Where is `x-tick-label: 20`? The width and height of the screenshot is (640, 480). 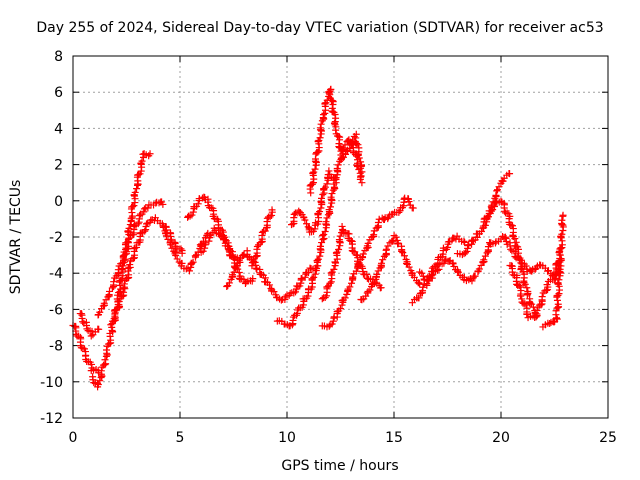 x-tick-label: 20 is located at coordinates (501, 438).